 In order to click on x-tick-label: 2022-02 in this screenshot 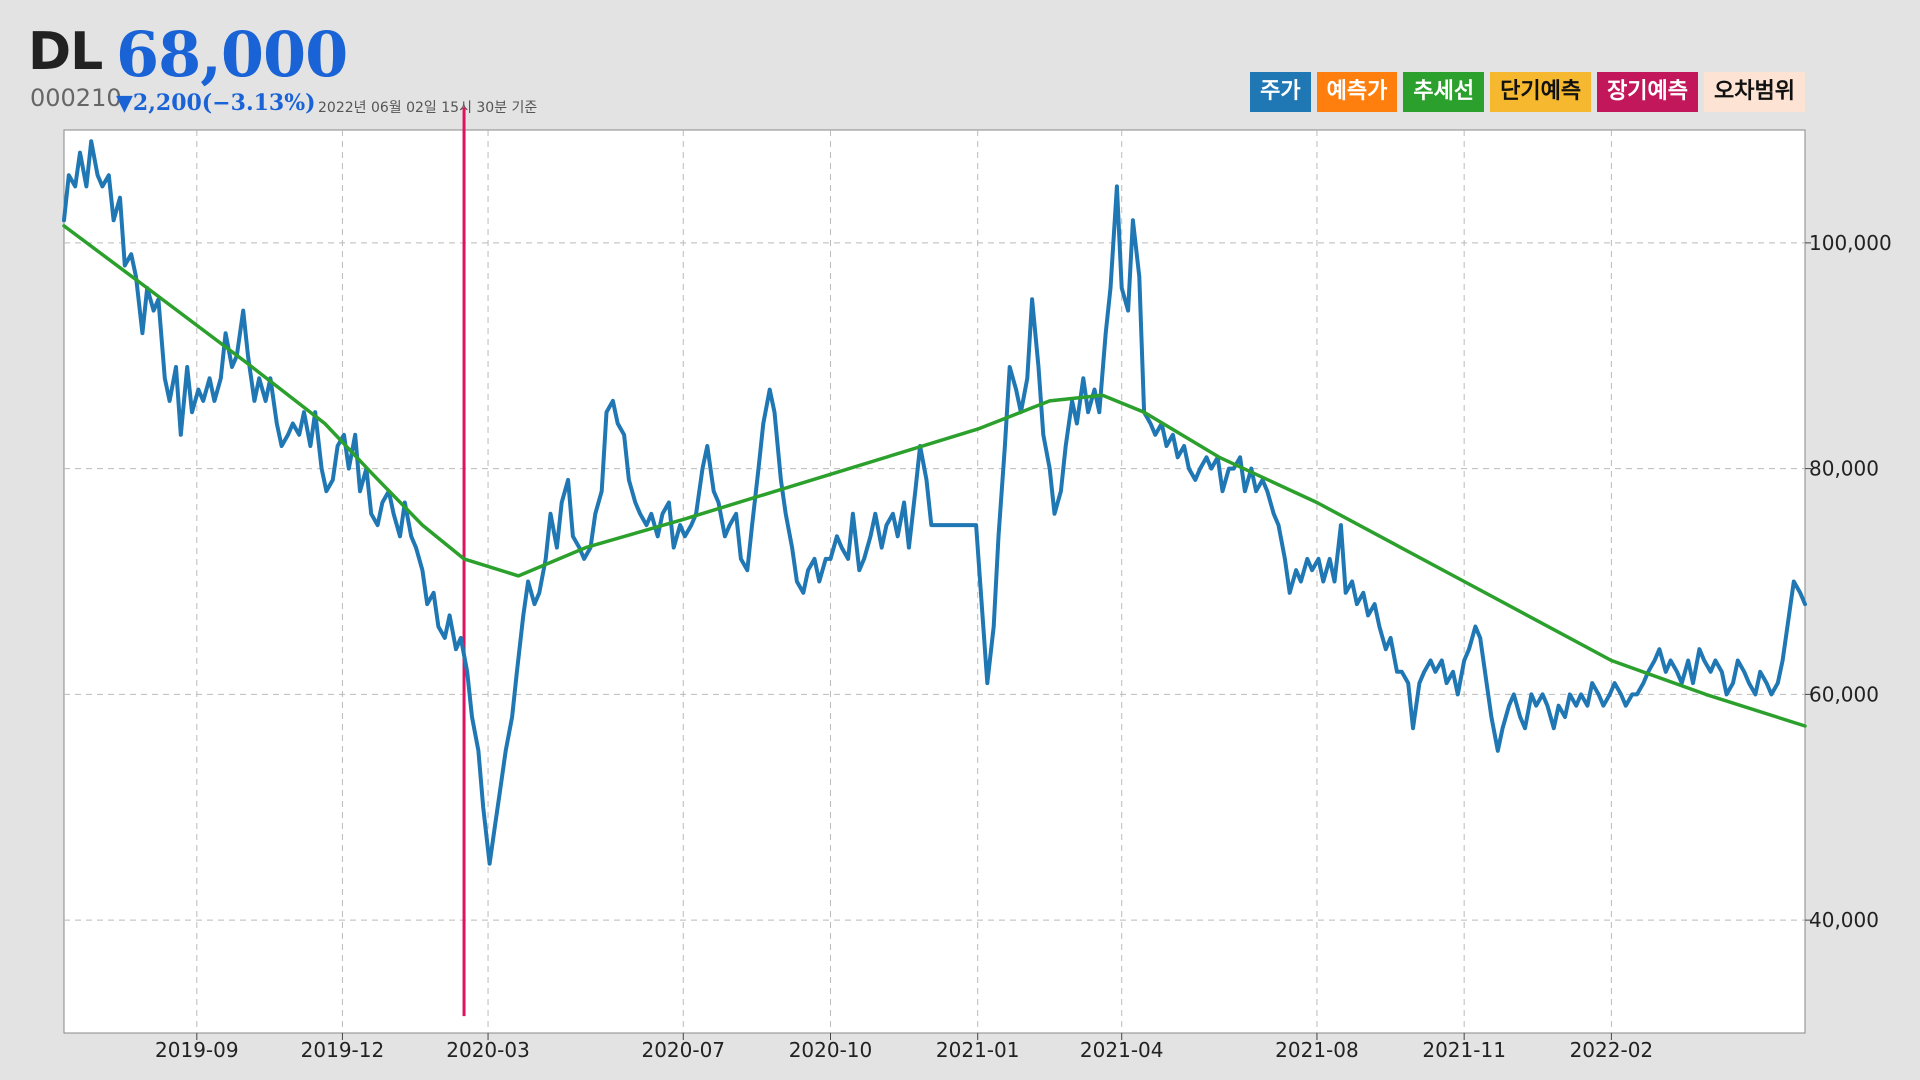, I will do `click(1612, 1050)`.